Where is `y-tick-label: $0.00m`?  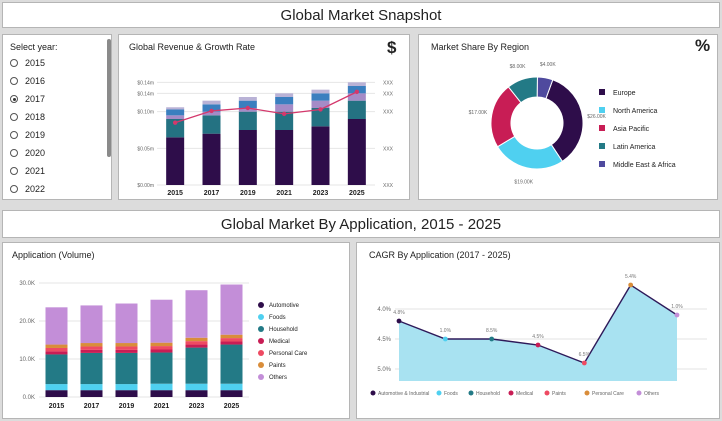
y-tick-label: $0.00m is located at coordinates (145, 186).